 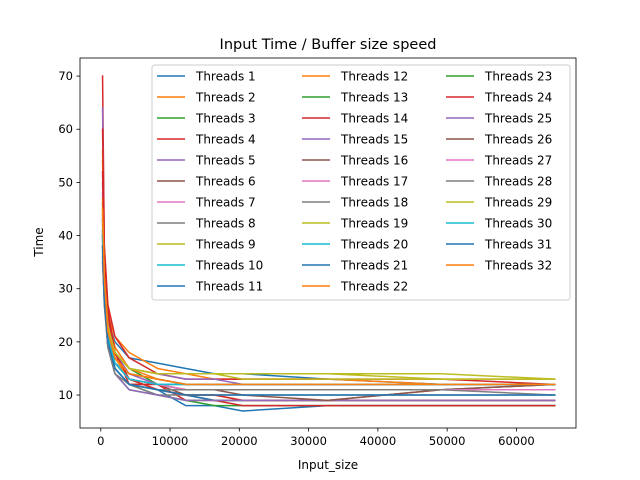 I want to click on legend-label: Threads 32, so click(x=518, y=266).